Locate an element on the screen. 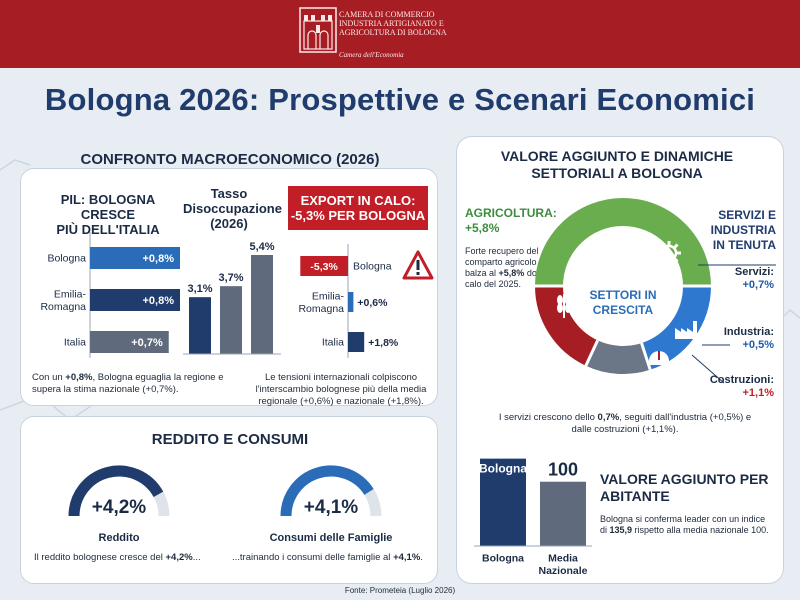 This screenshot has height=600, width=800. org-subtitle: Camera dell'Economia is located at coordinates (371, 55).